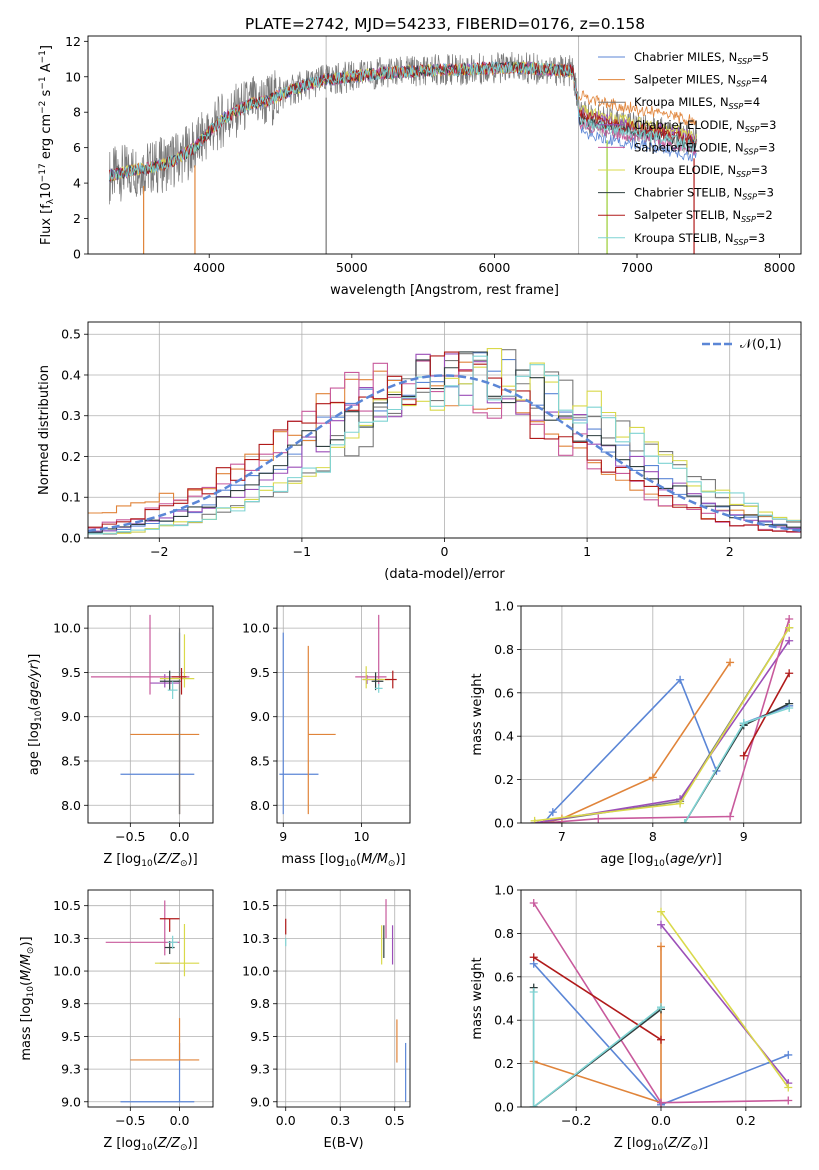  I want to click on z_age-frame, so click(150, 714).